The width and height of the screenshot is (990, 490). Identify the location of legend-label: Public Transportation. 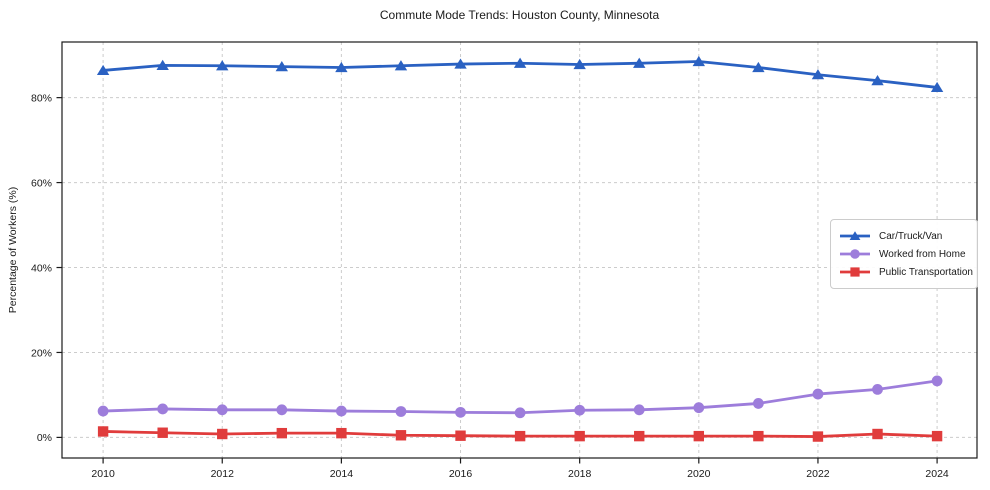
(926, 272).